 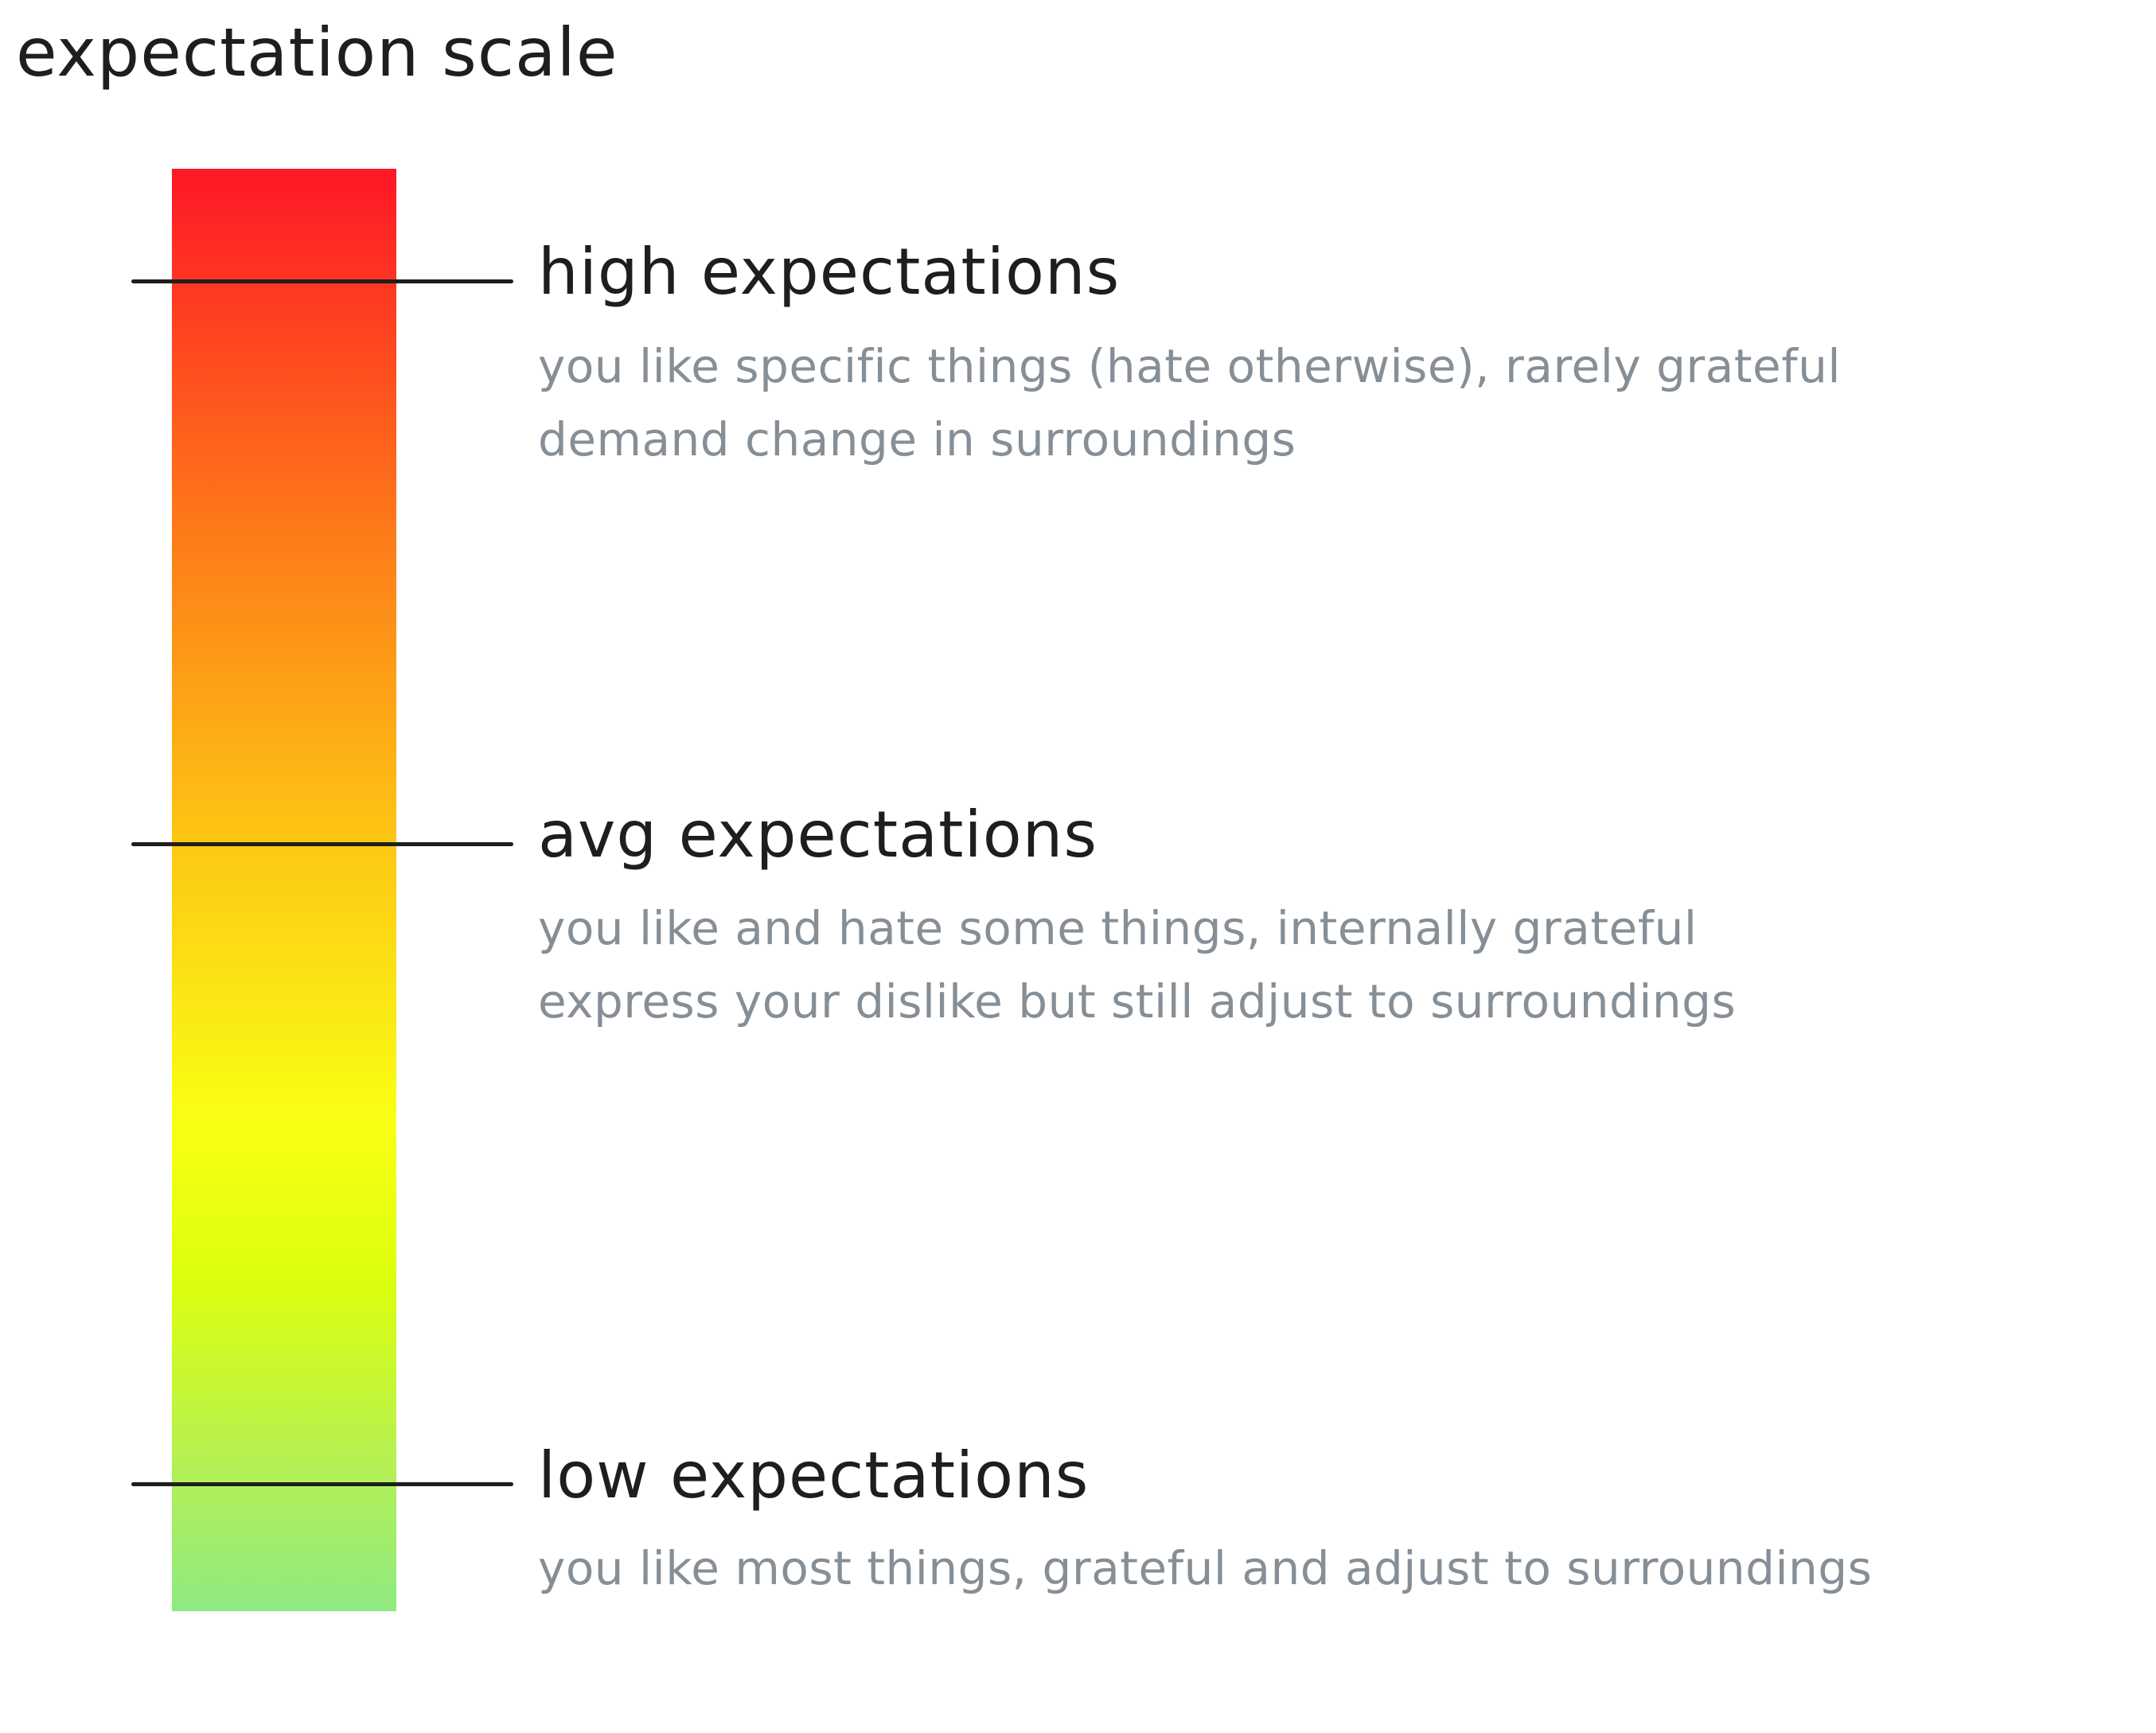 I want to click on description-line: demand change in surroundings, so click(x=917, y=439).